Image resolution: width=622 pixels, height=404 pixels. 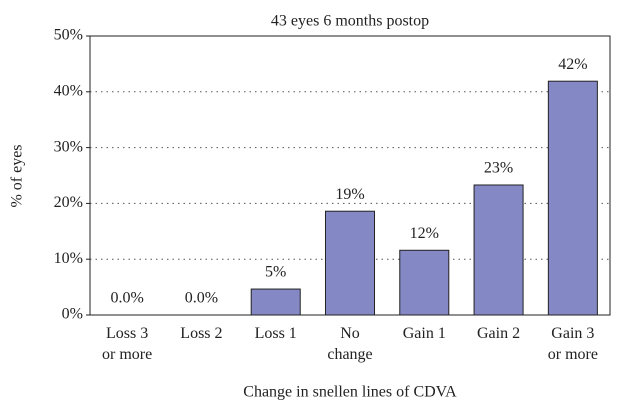 What do you see at coordinates (72, 314) in the screenshot?
I see `y-tick-label: 0%` at bounding box center [72, 314].